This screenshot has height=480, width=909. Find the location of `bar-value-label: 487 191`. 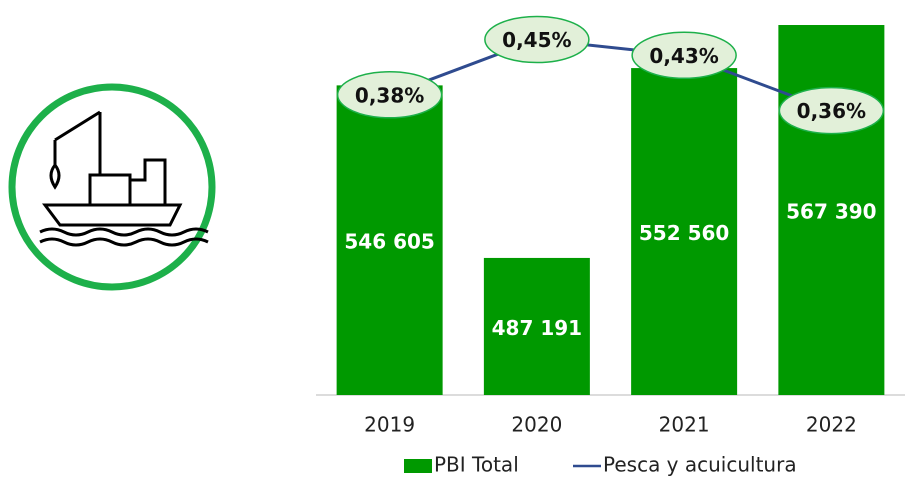

bar-value-label: 487 191 is located at coordinates (537, 328).